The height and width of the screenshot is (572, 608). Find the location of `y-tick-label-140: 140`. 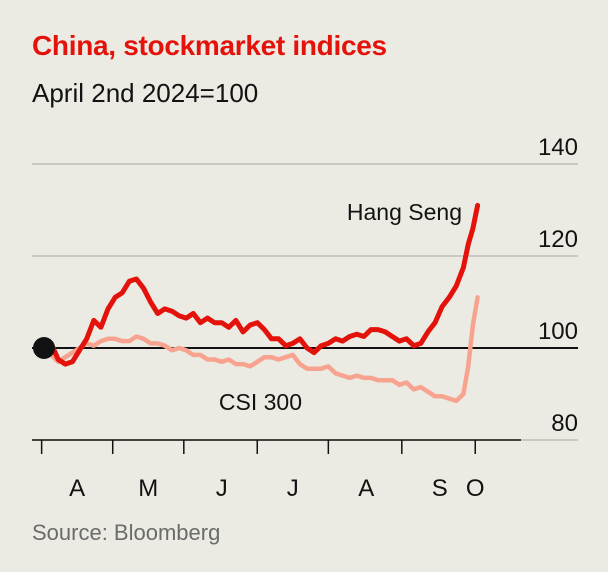

y-tick-label-140: 140 is located at coordinates (558, 147).